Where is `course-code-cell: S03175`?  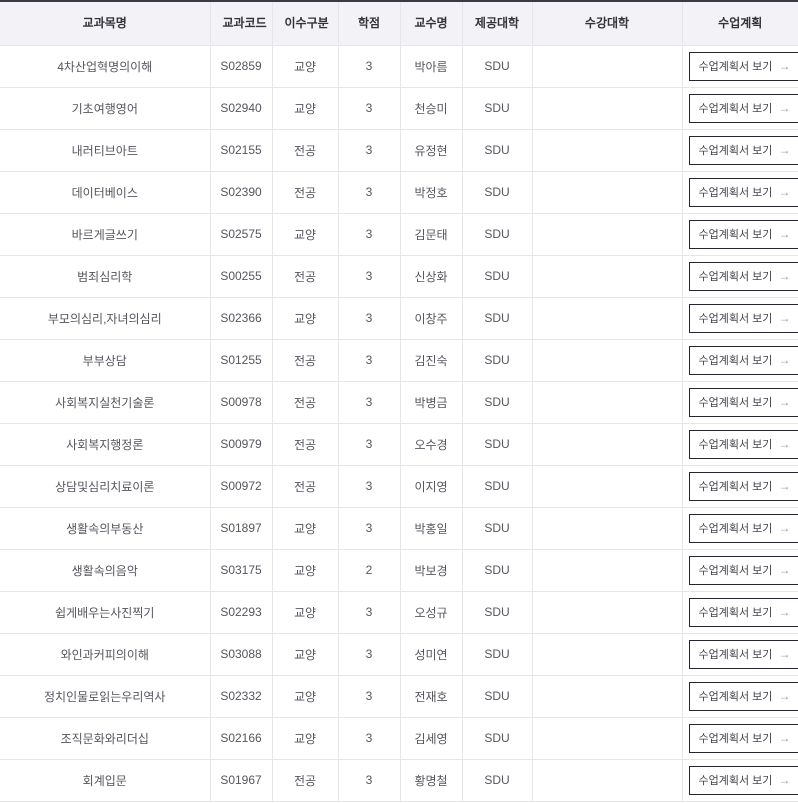 course-code-cell: S03175 is located at coordinates (240, 570).